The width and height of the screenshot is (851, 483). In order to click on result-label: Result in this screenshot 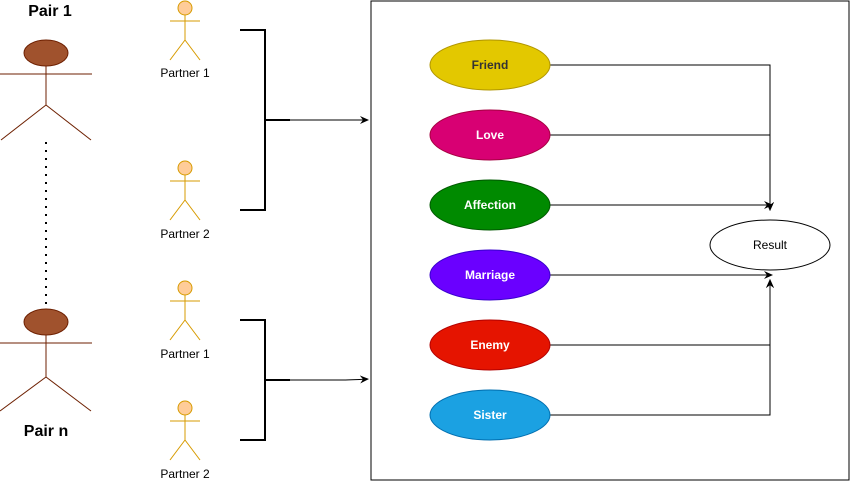, I will do `click(770, 245)`.